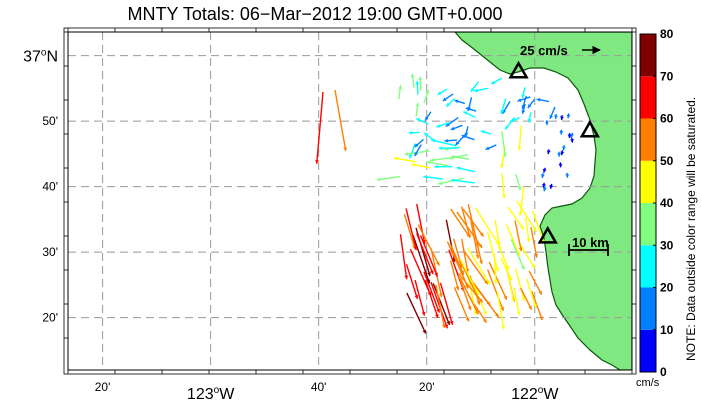 This screenshot has height=407, width=702. What do you see at coordinates (103, 387) in the screenshot?
I see `lon-label-0: 20'` at bounding box center [103, 387].